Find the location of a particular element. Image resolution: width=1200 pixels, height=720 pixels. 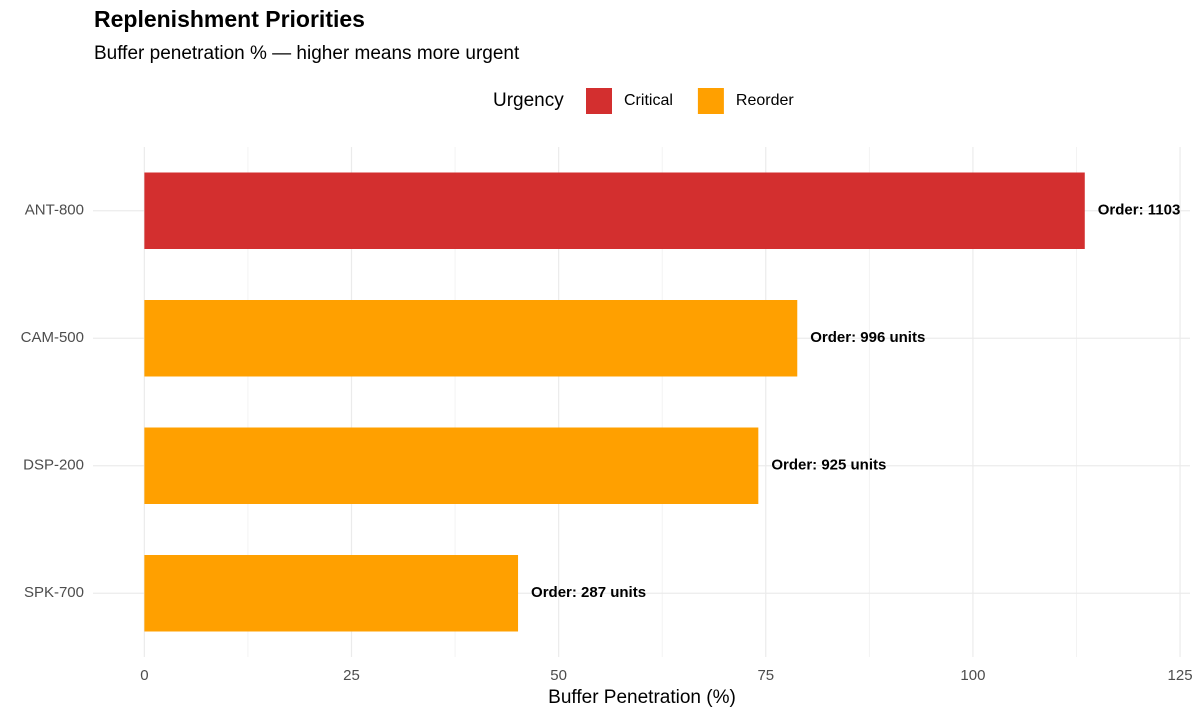

y-tick-label: DSP-200 is located at coordinates (53, 465).